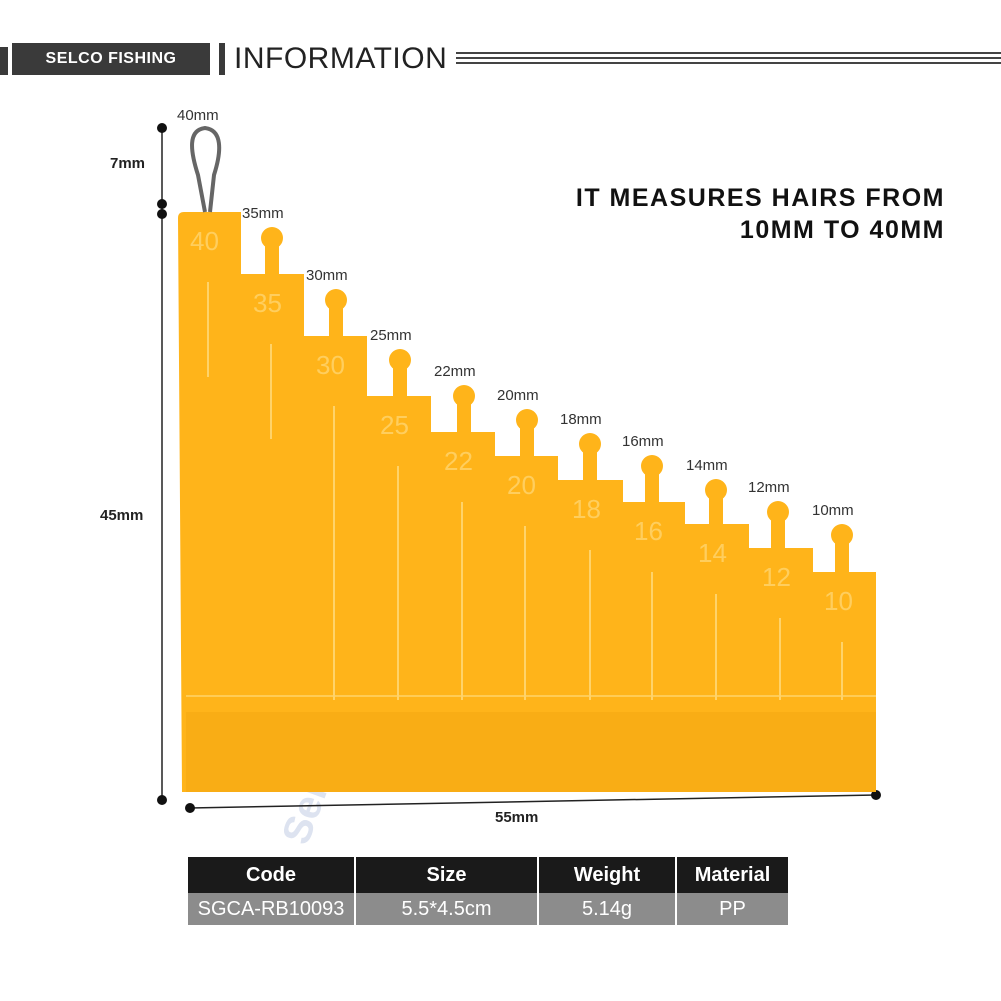  Describe the element at coordinates (533, 801) in the screenshot. I see `dim-horizontal` at that location.